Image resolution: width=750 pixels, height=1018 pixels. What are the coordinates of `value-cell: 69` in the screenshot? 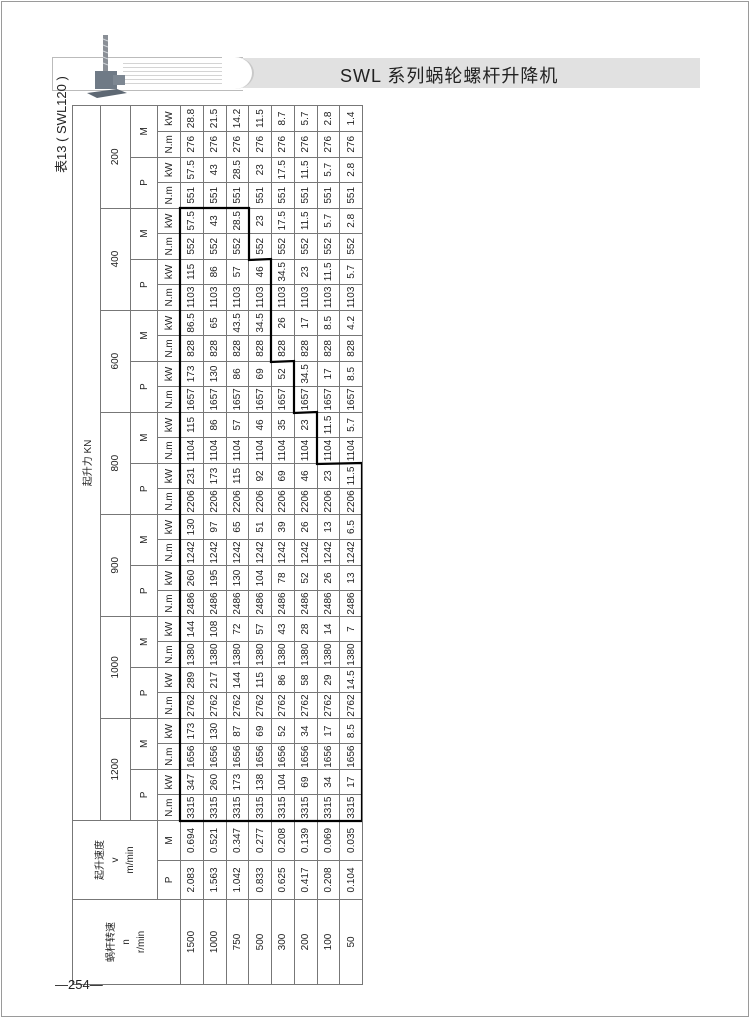 It's located at (305, 782).